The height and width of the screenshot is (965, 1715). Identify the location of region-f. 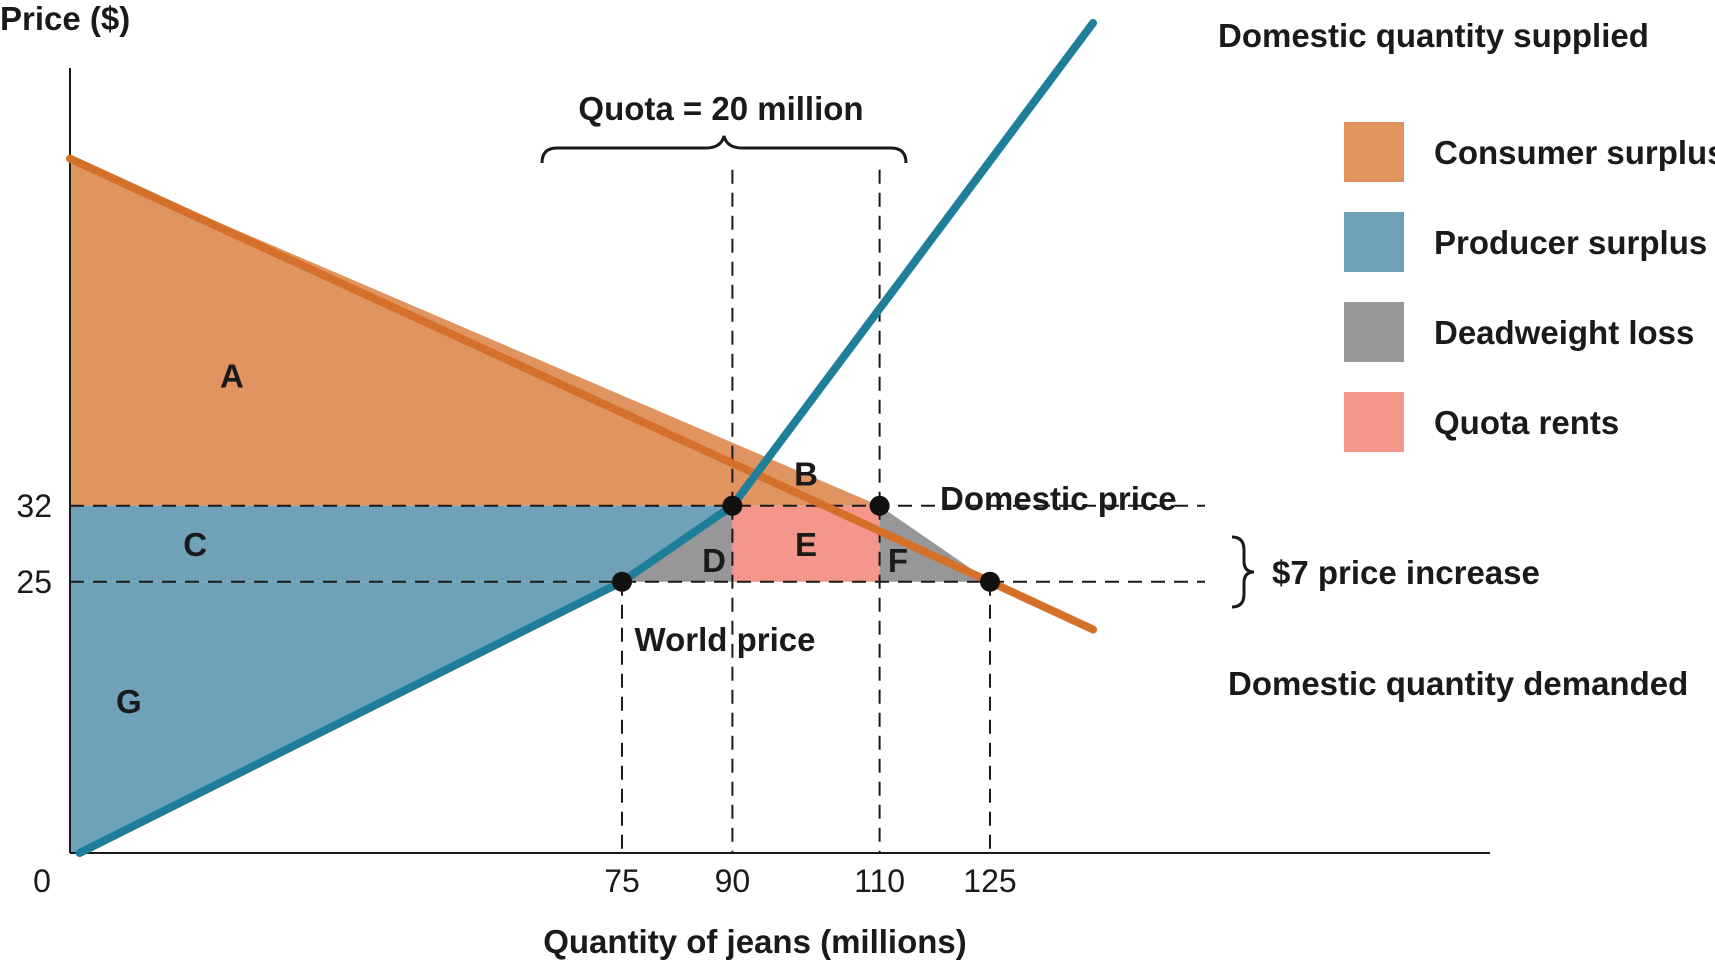
(934, 543).